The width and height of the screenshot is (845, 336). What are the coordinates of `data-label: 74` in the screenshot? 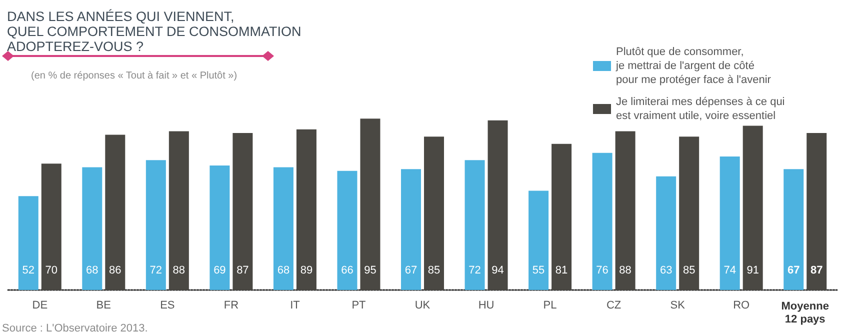 It's located at (730, 270).